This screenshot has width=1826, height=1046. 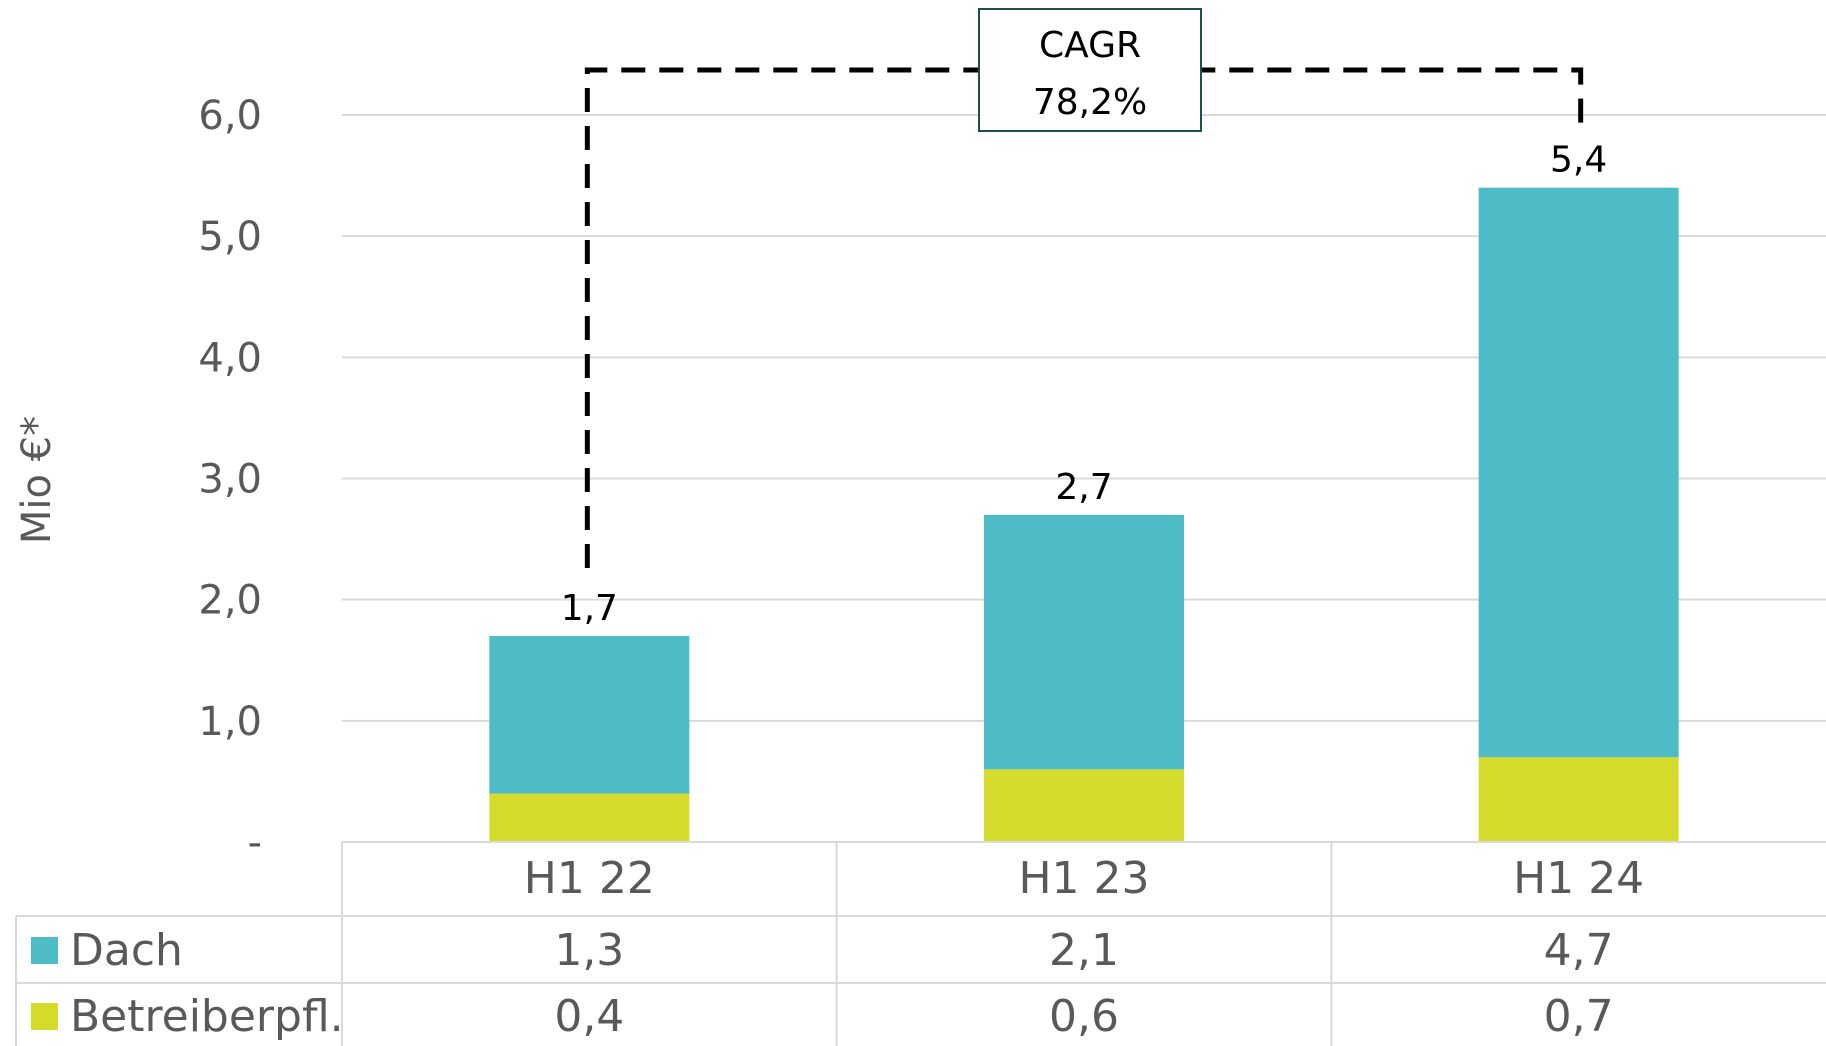 What do you see at coordinates (1578, 160) in the screenshot?
I see `total-label: 5,4` at bounding box center [1578, 160].